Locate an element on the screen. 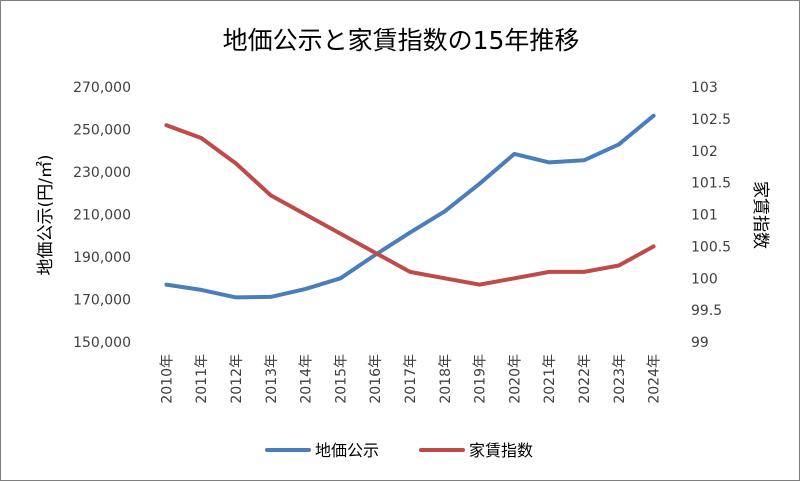 The height and width of the screenshot is (482, 800). left-tick-label: 210,000 is located at coordinates (102, 216).